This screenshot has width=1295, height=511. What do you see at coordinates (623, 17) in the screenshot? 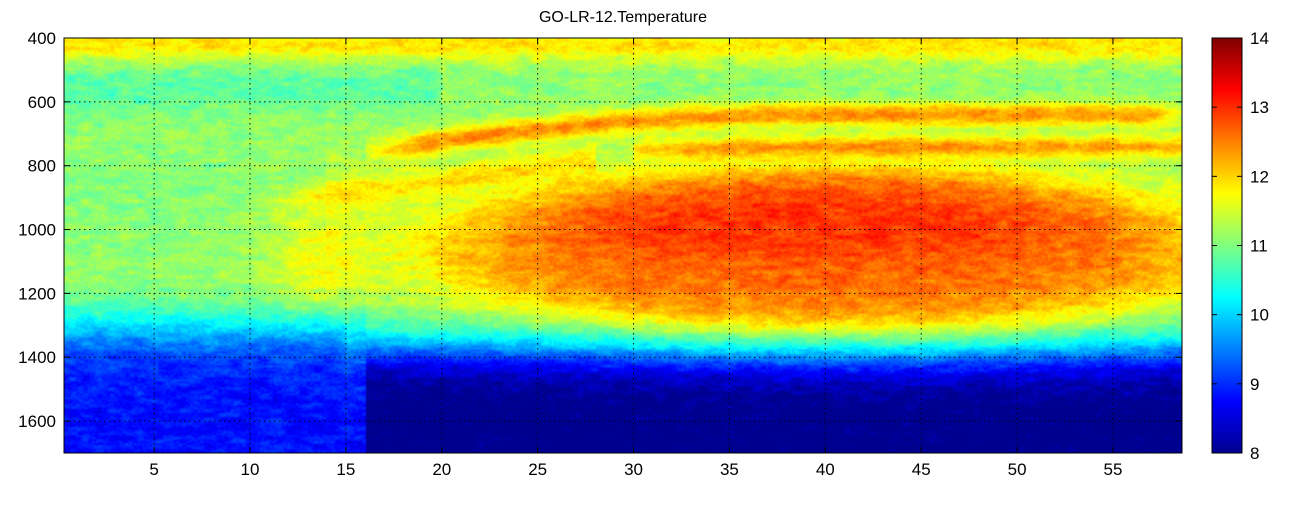
I see `chart-title: GO-LR-12.Temperature` at bounding box center [623, 17].